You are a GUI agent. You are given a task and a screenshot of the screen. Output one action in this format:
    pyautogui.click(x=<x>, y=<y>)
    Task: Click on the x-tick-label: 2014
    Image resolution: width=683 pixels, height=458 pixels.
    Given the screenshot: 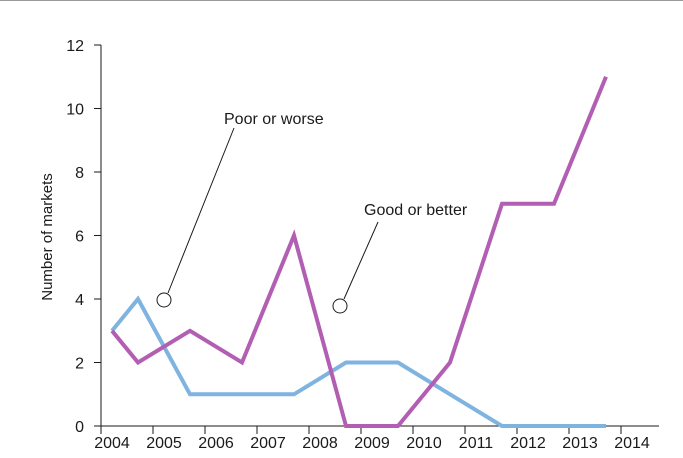 What is the action you would take?
    pyautogui.click(x=632, y=443)
    